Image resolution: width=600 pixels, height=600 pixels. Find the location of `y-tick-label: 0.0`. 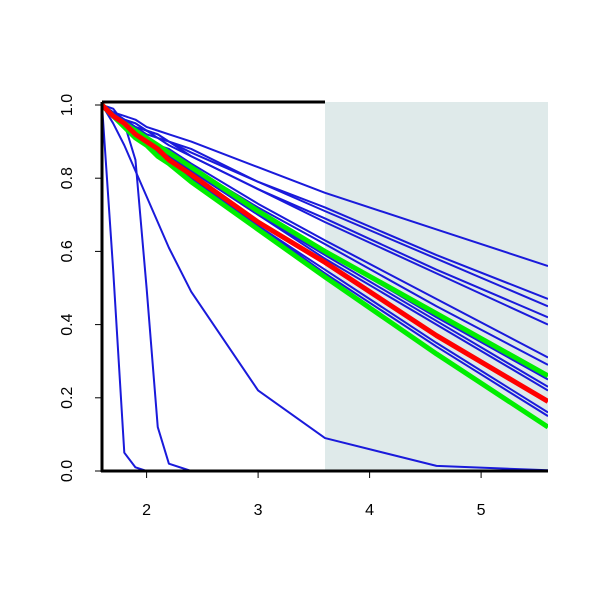

y-tick-label: 0.0 is located at coordinates (67, 471).